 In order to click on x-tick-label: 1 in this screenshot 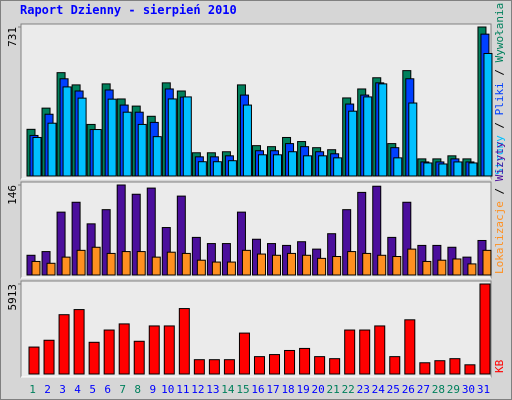, I will do `click(32, 389)`.